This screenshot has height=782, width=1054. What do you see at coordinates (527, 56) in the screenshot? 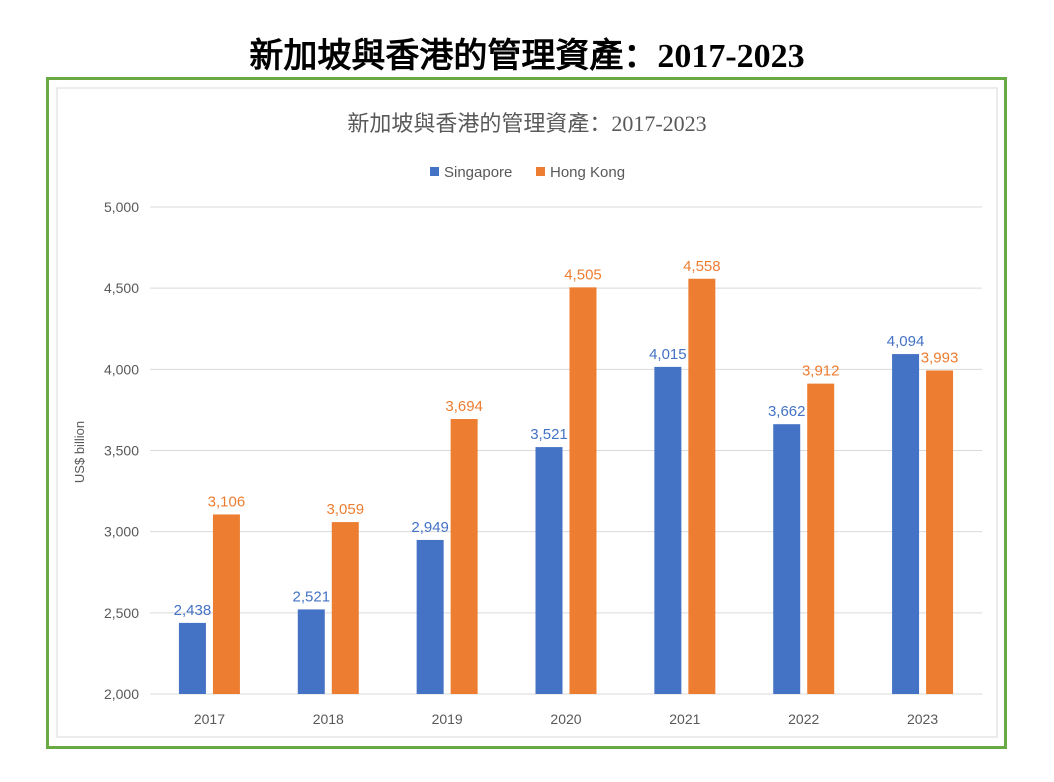
I see `page-title: 新加坡與香港的管理資產：2017-2023` at bounding box center [527, 56].